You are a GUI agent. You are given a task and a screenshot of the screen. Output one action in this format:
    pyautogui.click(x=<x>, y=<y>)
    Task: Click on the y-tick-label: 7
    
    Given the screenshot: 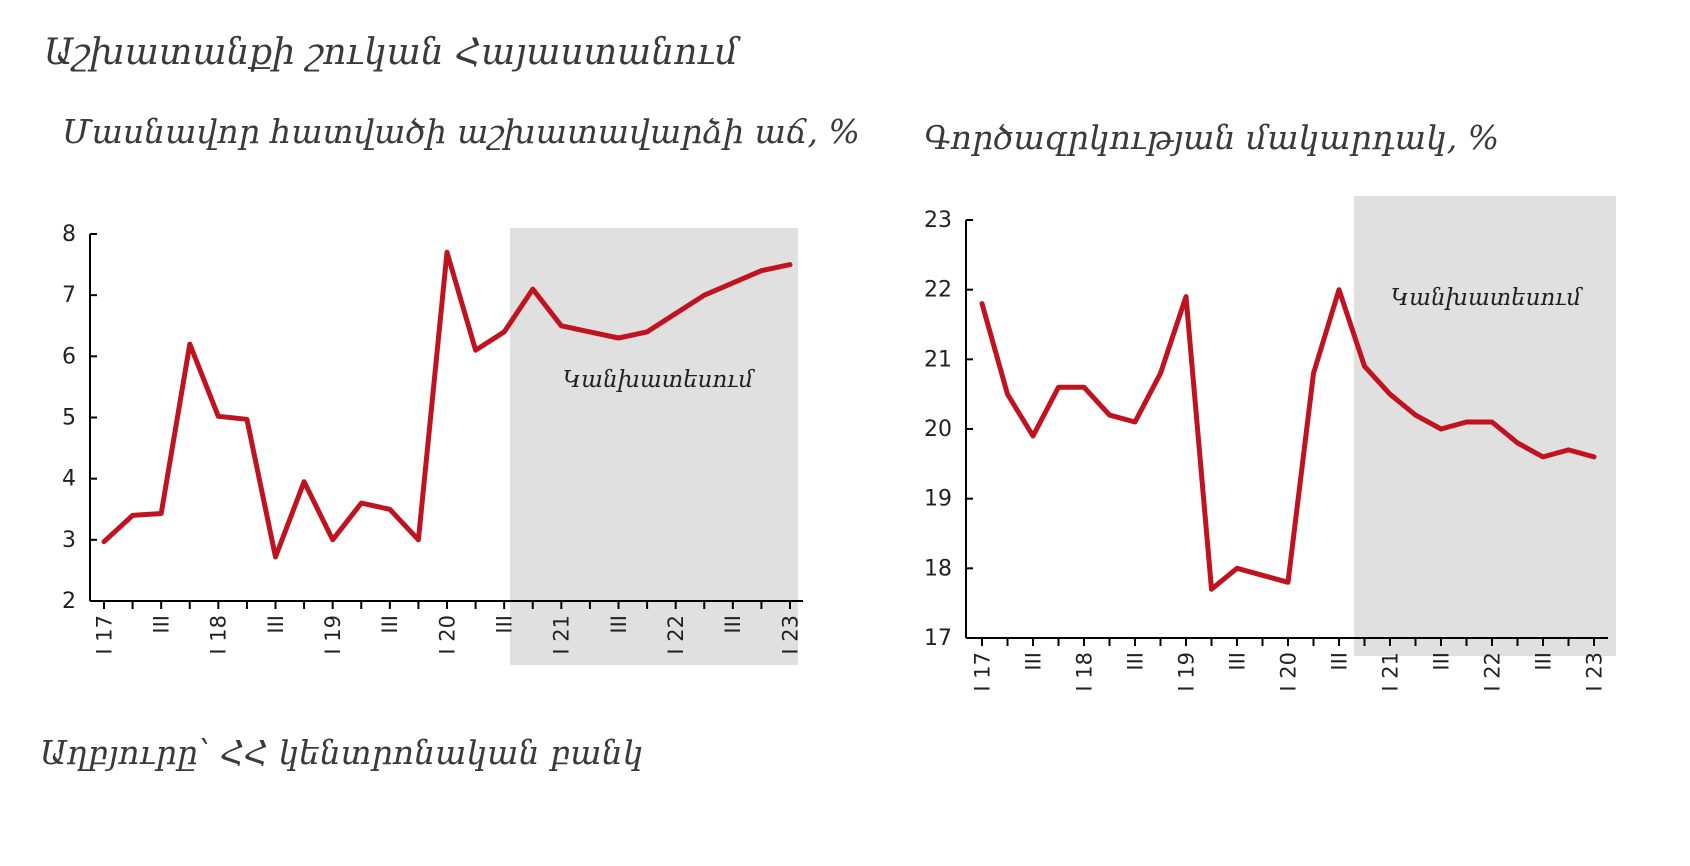 What is the action you would take?
    pyautogui.click(x=69, y=295)
    